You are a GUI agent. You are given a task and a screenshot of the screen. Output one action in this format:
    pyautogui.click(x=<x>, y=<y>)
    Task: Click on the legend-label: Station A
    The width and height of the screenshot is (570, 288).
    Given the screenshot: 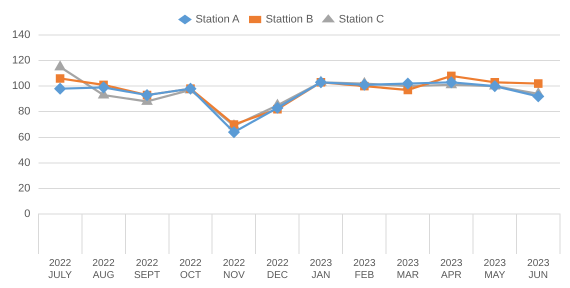 What is the action you would take?
    pyautogui.click(x=217, y=20)
    